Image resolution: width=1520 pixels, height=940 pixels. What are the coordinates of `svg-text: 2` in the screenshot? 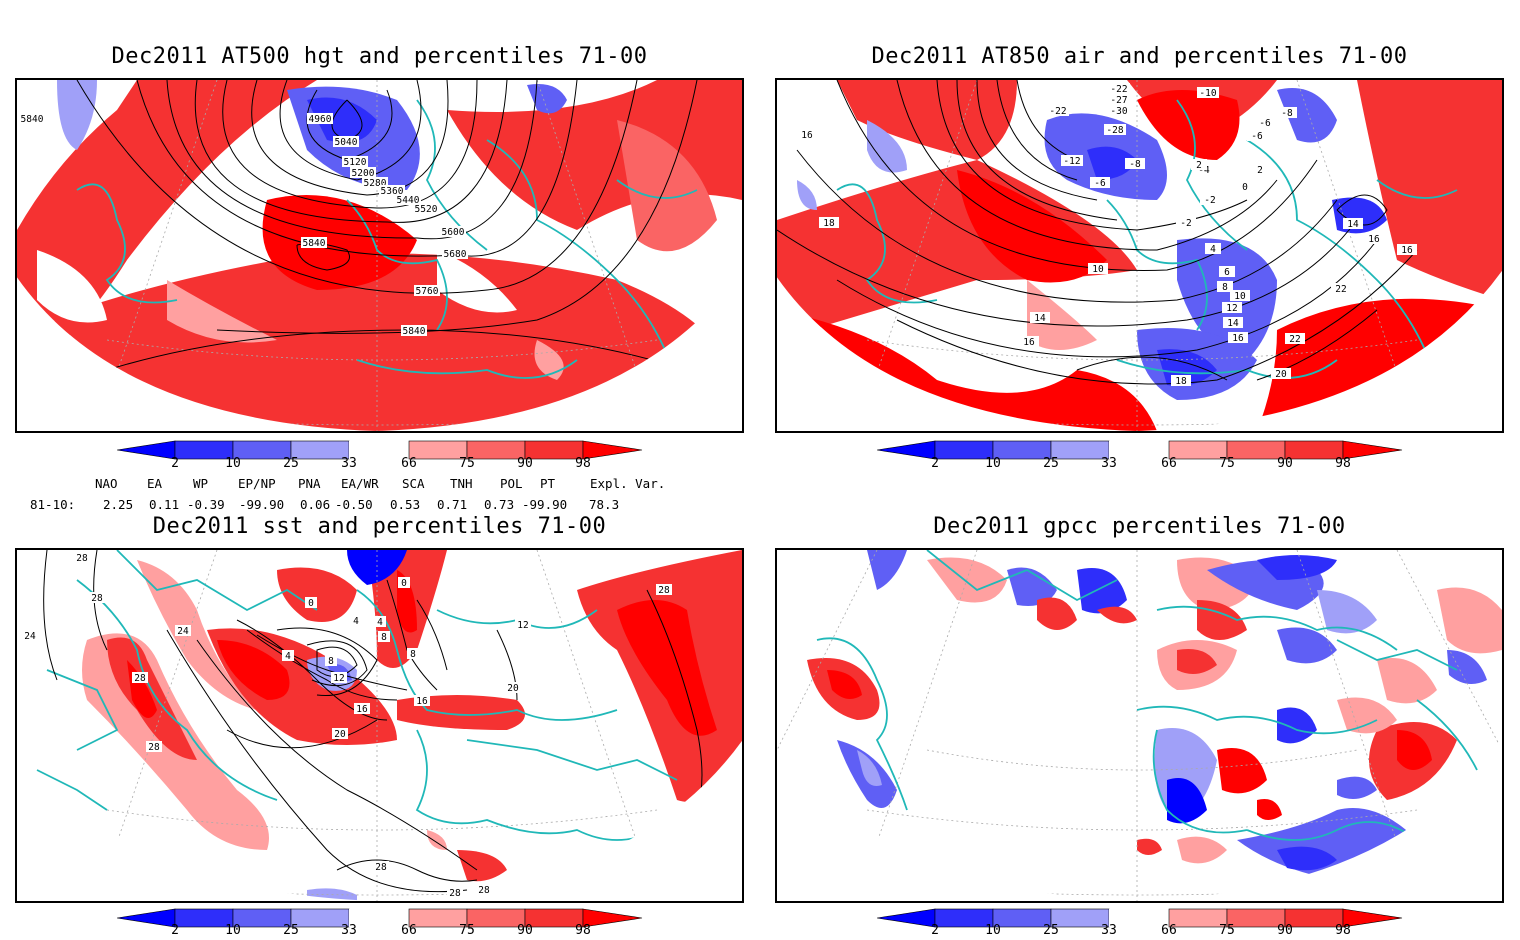 It's located at (1199, 165).